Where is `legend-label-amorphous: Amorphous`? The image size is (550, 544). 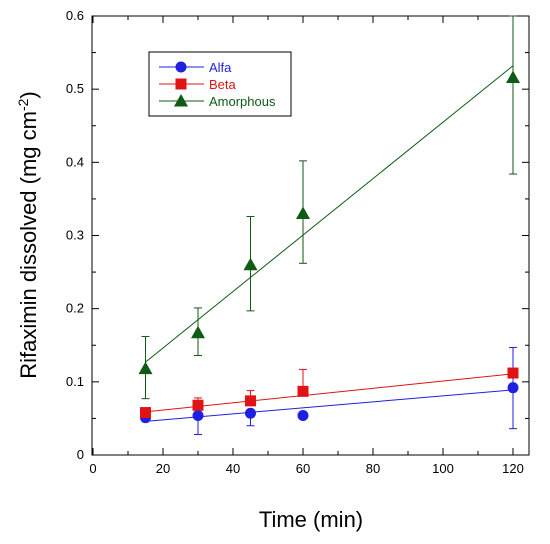
legend-label-amorphous: Amorphous is located at coordinates (242, 101).